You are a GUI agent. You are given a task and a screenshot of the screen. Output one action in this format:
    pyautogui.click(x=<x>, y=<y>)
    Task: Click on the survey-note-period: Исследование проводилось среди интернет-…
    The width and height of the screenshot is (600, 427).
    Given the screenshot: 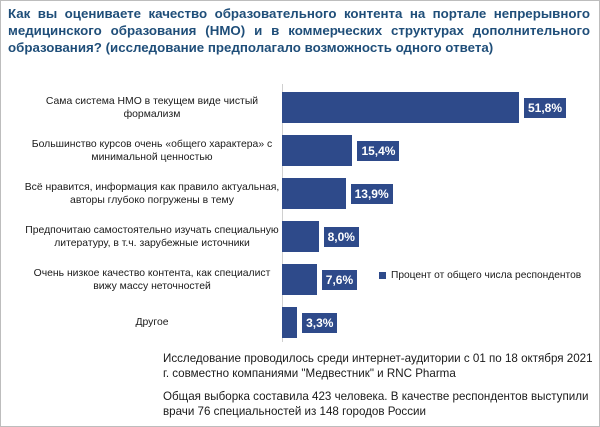 What is the action you would take?
    pyautogui.click(x=378, y=366)
    